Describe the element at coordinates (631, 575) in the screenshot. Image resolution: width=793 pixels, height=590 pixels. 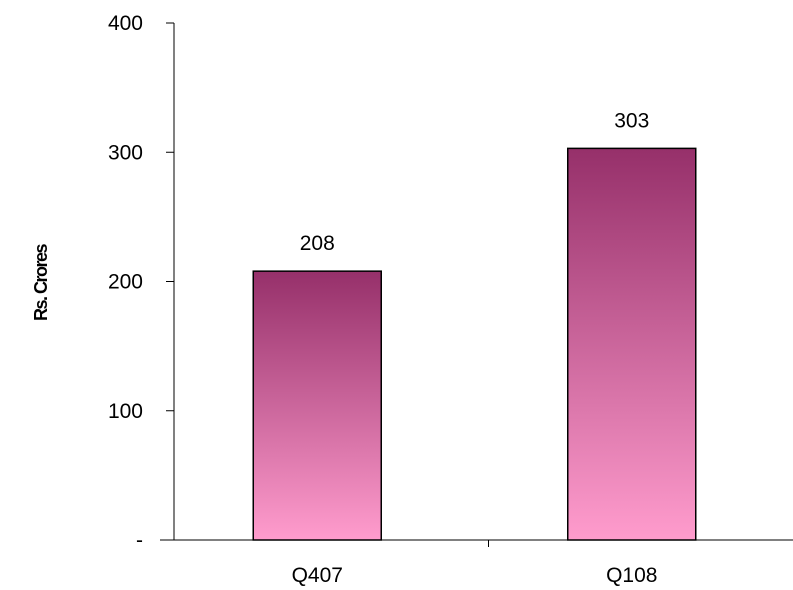
I see `x-tick-label: Q108` at that location.